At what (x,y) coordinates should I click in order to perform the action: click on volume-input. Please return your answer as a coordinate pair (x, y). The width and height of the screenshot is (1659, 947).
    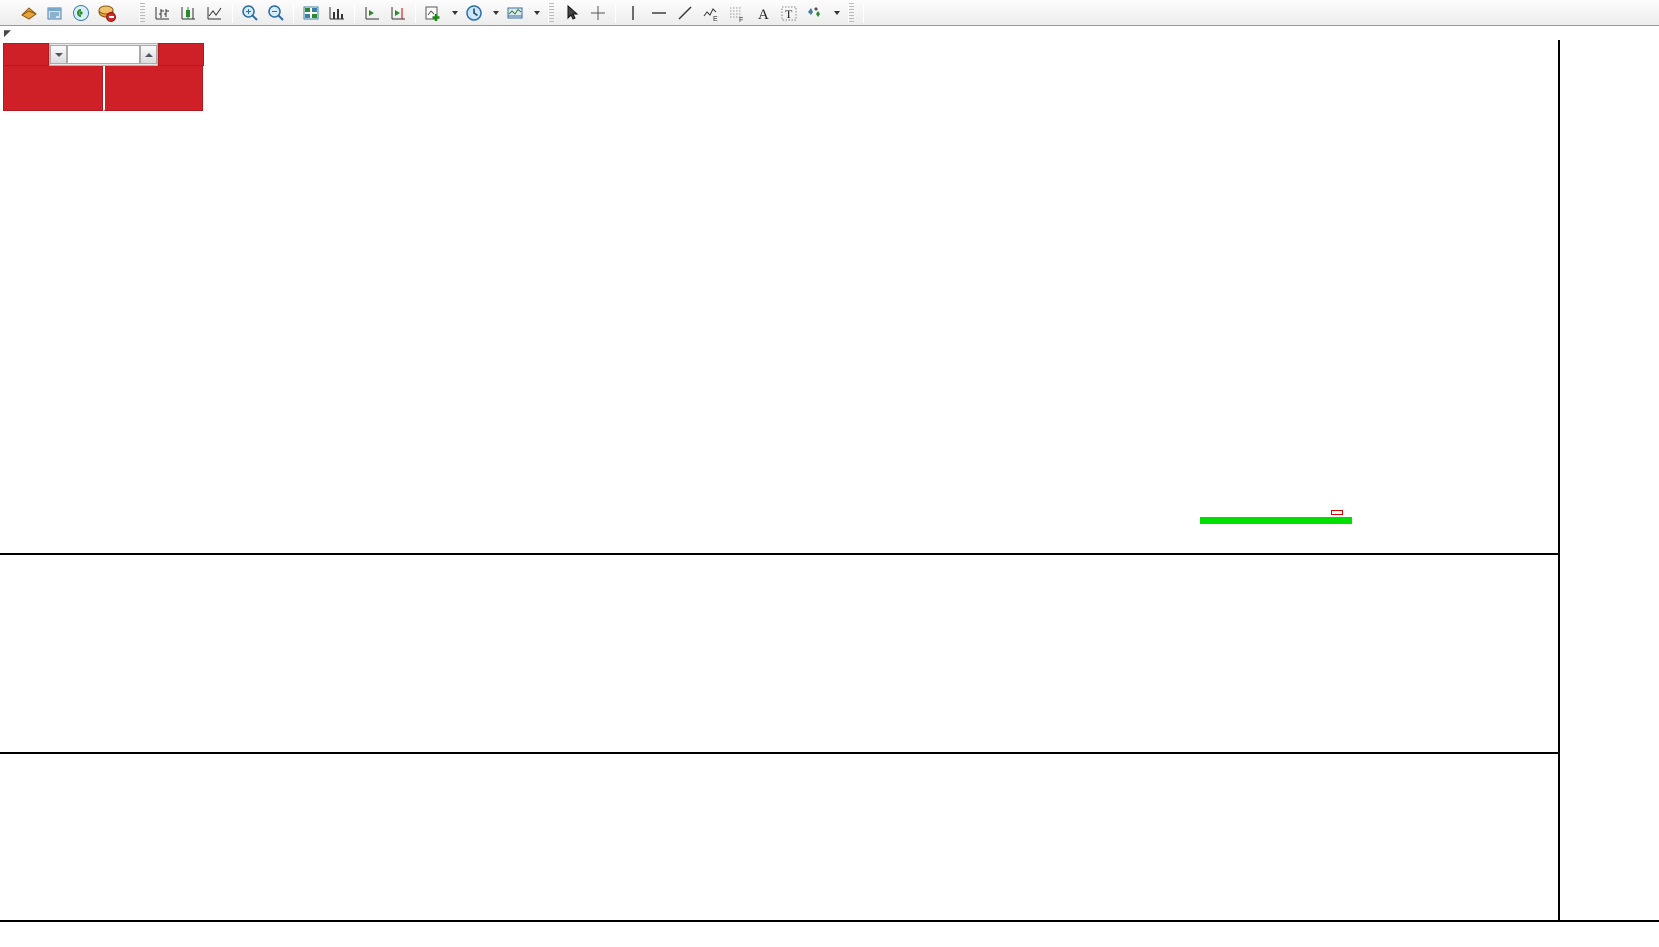
    Looking at the image, I should click on (103, 54).